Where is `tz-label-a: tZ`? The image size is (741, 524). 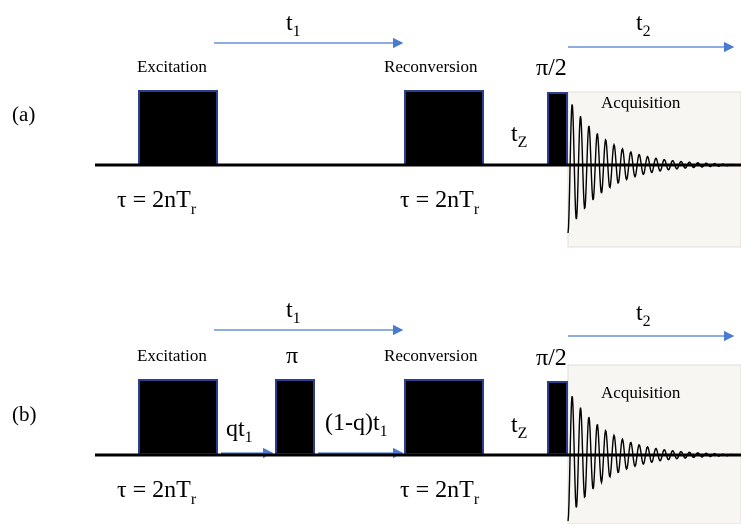 tz-label-a: tZ is located at coordinates (519, 136).